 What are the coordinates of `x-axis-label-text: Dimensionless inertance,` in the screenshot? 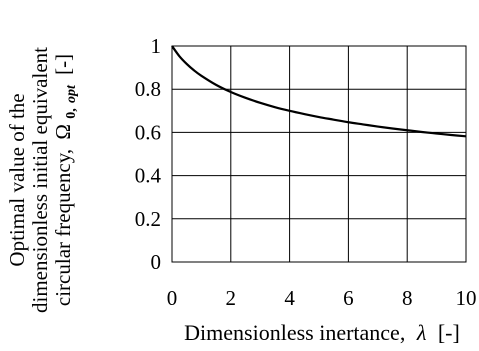 It's located at (294, 332).